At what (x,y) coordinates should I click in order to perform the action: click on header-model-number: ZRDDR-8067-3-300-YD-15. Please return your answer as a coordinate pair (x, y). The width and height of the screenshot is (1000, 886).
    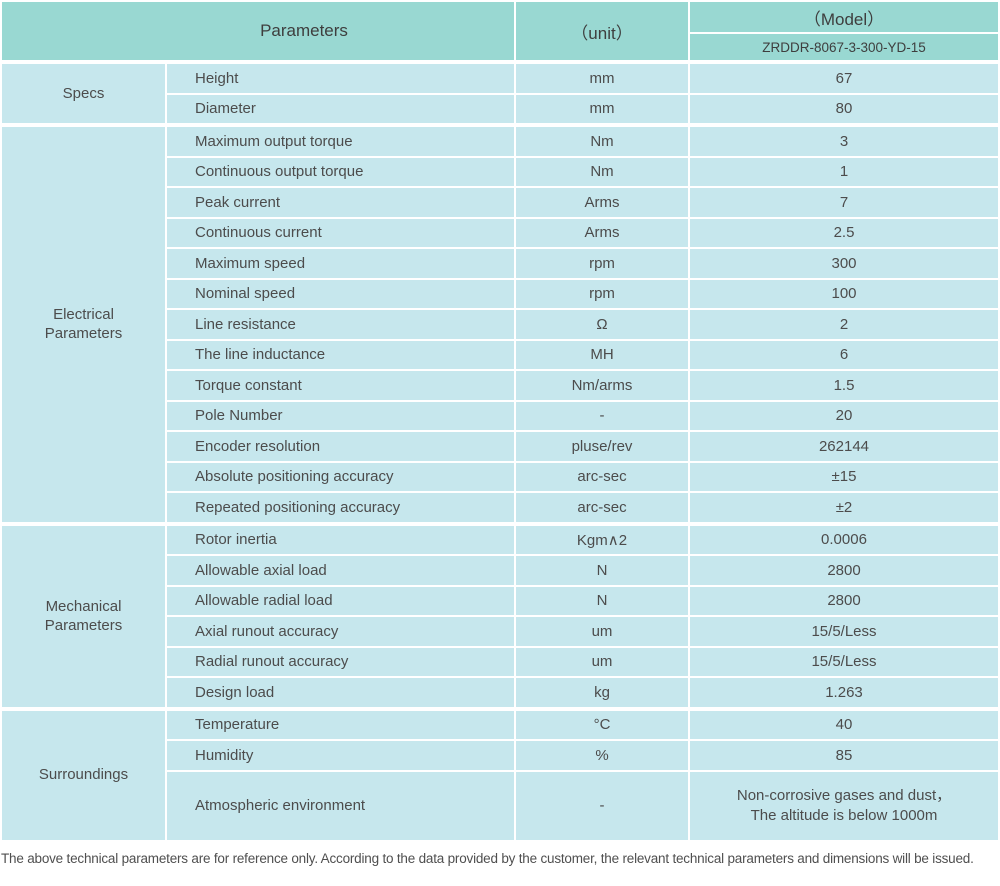
    Looking at the image, I should click on (844, 47).